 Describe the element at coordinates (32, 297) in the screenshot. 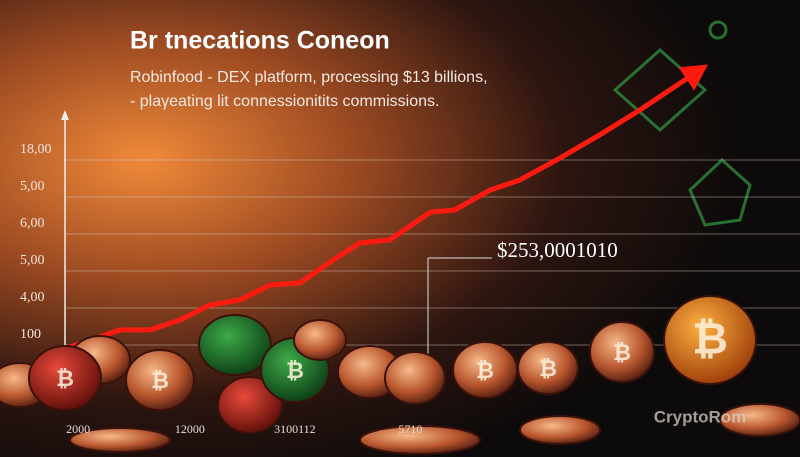

I see `y-tick-label: 4,00` at that location.